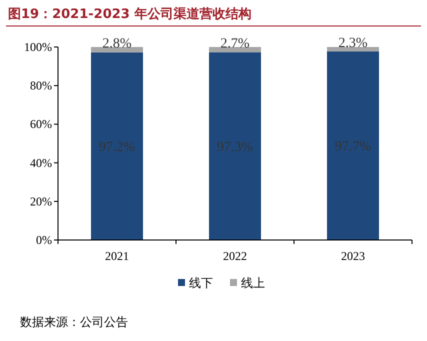 This screenshot has height=341, width=427. I want to click on data-label: 2.7%, so click(235, 44).